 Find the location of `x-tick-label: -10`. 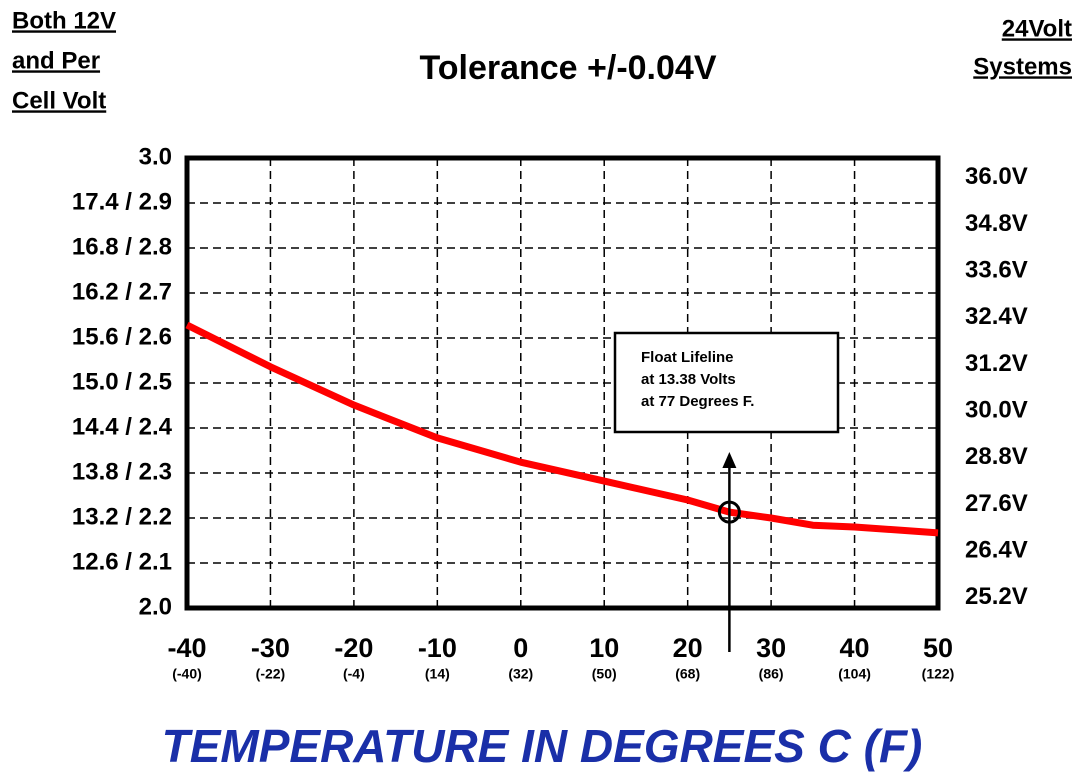

x-tick-label: -10 is located at coordinates (437, 648).